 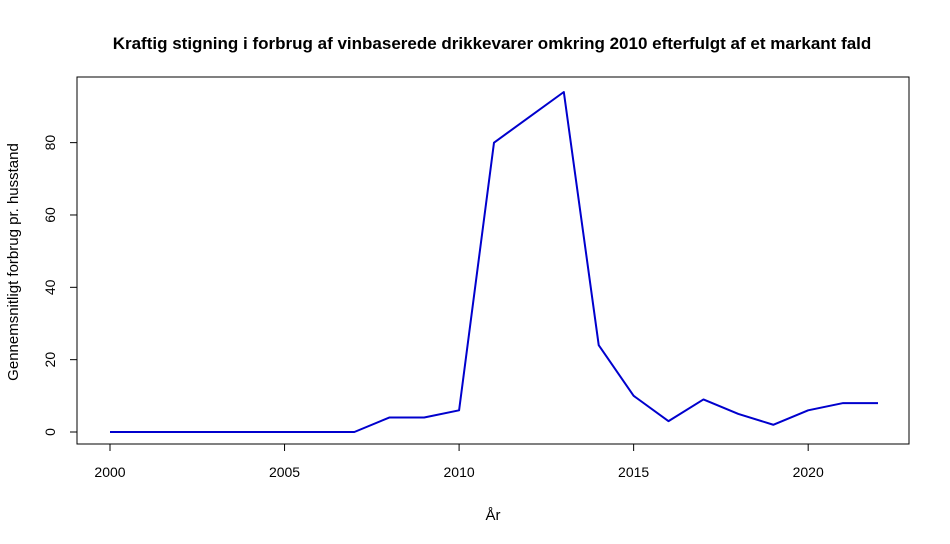 What do you see at coordinates (50, 360) in the screenshot?
I see `y-tick-label: 20` at bounding box center [50, 360].